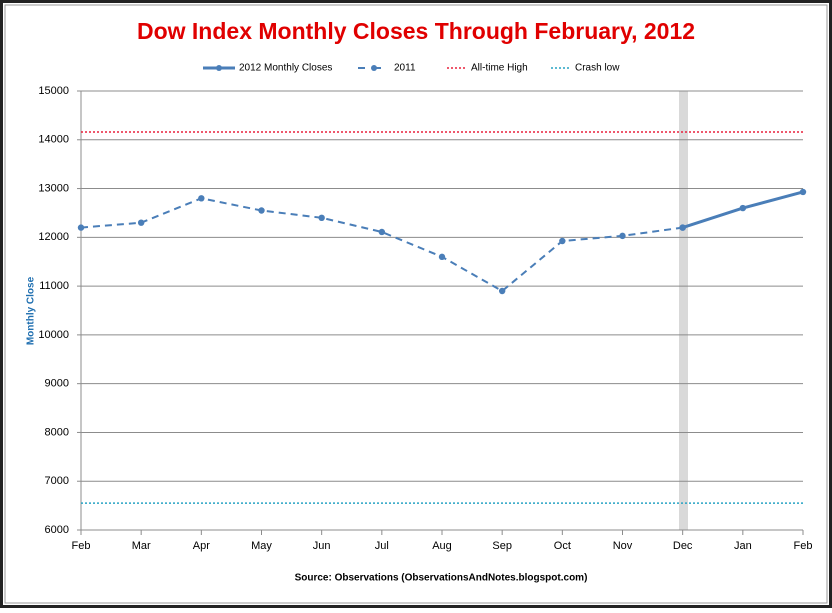  I want to click on series-line, so click(381, 245).